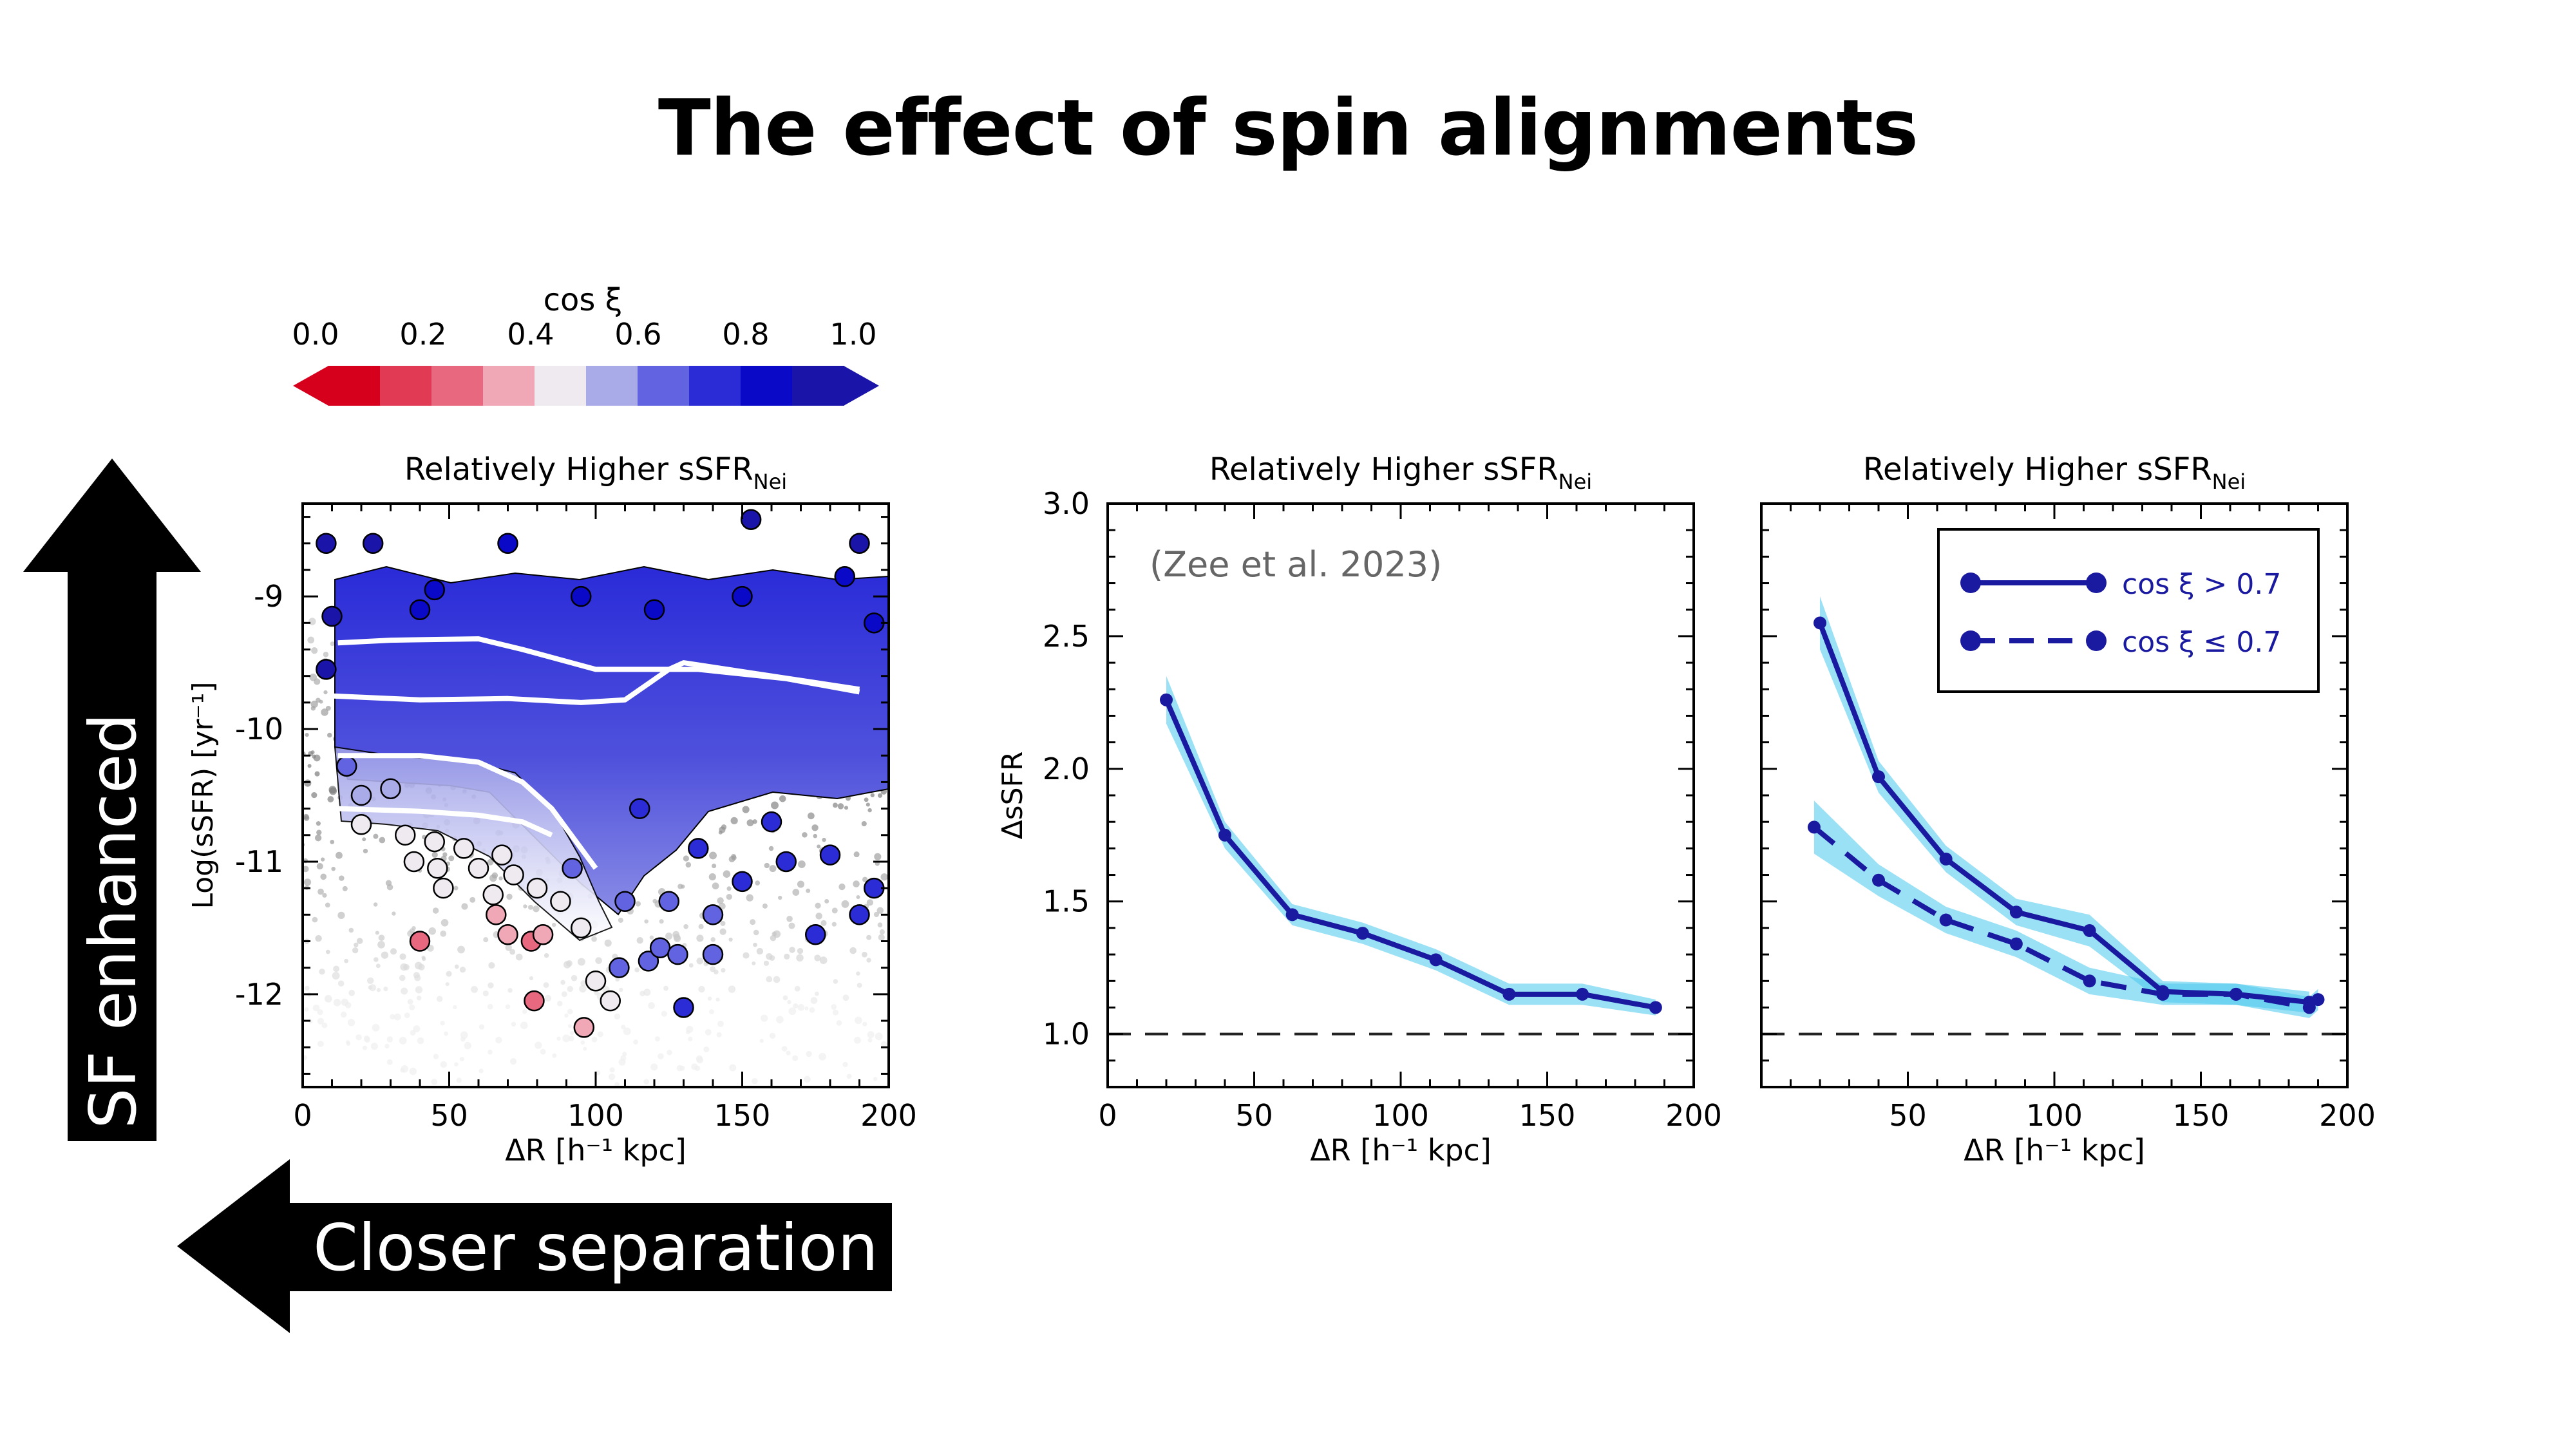 The image size is (2576, 1449). What do you see at coordinates (595, 473) in the screenshot?
I see `panel-scatter-title: Relatively Higher sSFRNei` at bounding box center [595, 473].